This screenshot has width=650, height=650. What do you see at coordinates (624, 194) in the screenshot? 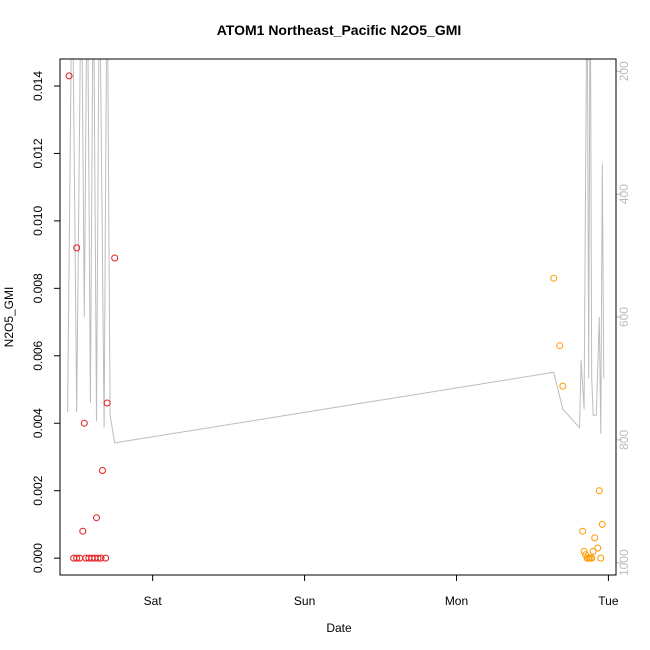
I see `y2-tick-label: 400` at bounding box center [624, 194].